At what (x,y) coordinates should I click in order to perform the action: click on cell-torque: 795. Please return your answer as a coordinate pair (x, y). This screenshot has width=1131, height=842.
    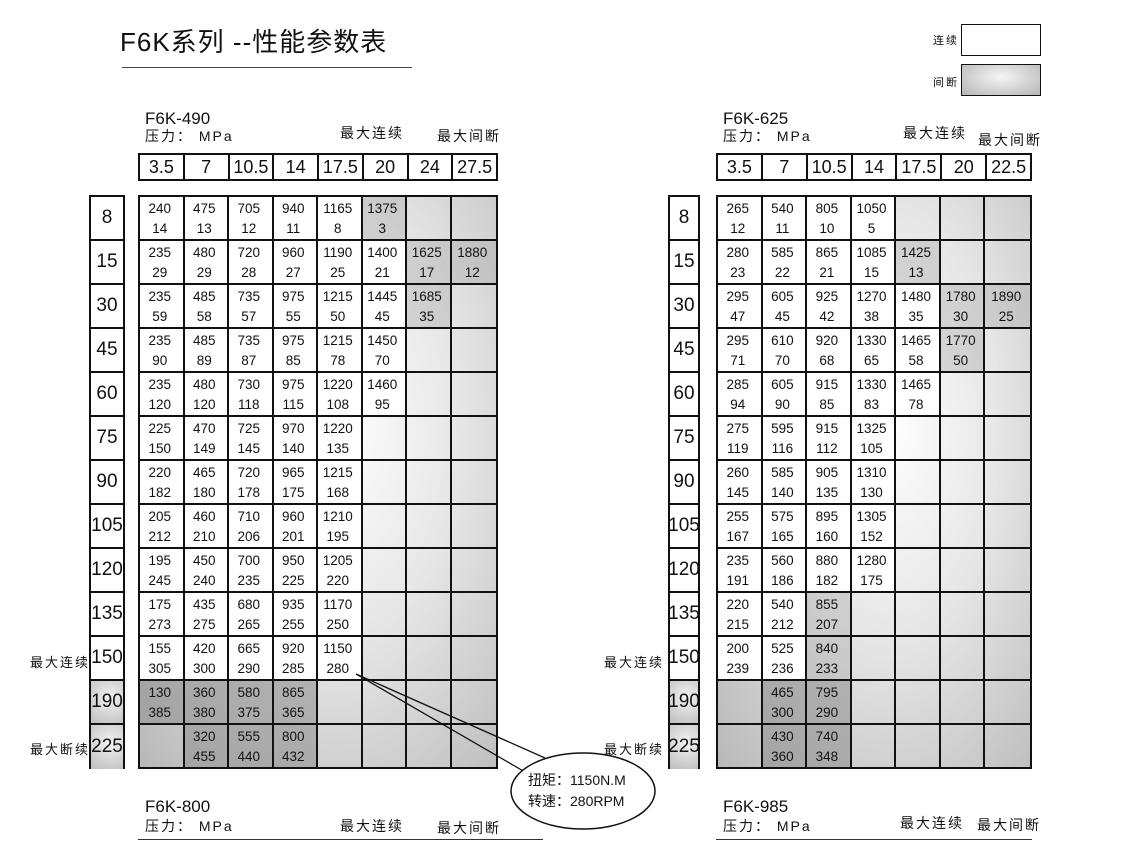
    Looking at the image, I should click on (827, 692).